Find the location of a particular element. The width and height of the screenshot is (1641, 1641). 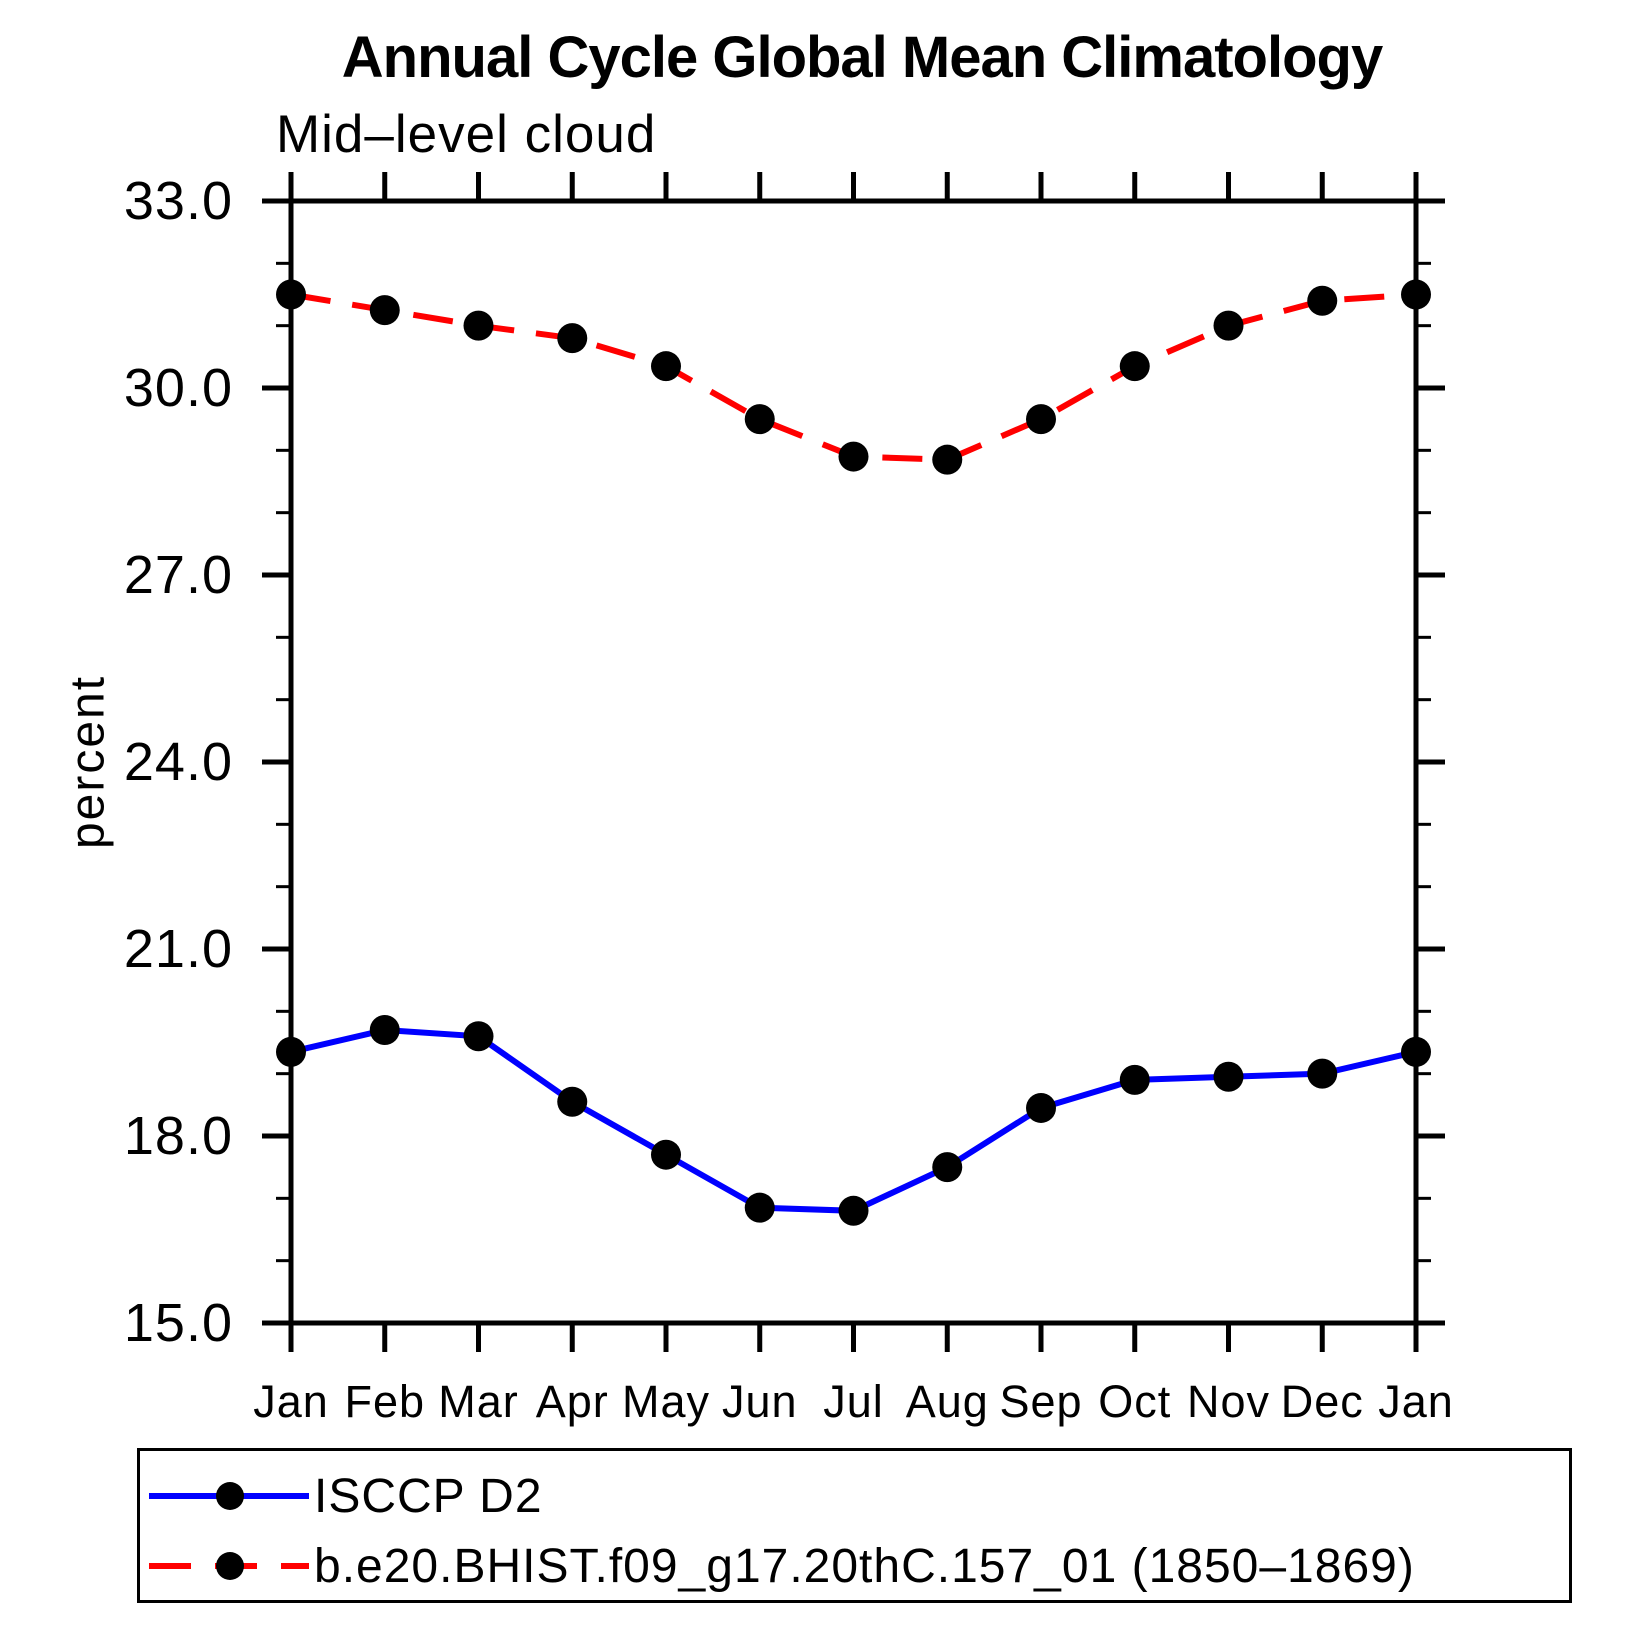

y-axis-tick-label: 27.0 is located at coordinates (178, 575).